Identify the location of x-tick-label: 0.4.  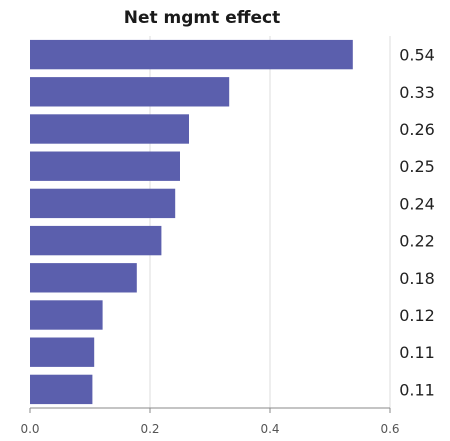
(269, 429).